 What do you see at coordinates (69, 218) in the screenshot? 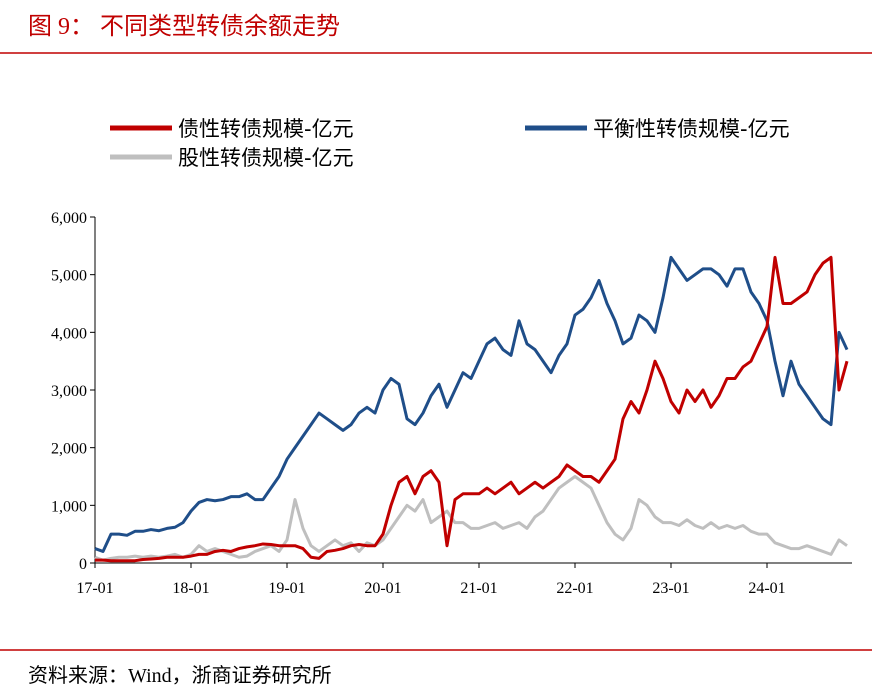
I see `y-tick-label: 6,000` at bounding box center [69, 218].